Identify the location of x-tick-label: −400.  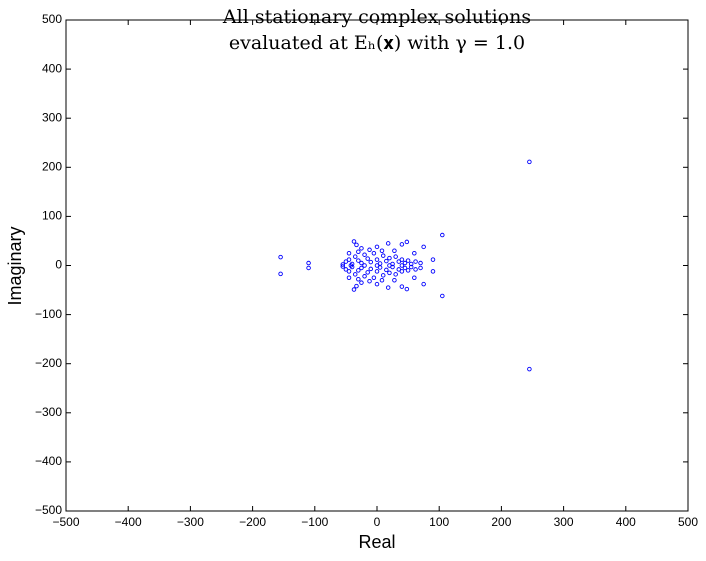
(128, 522).